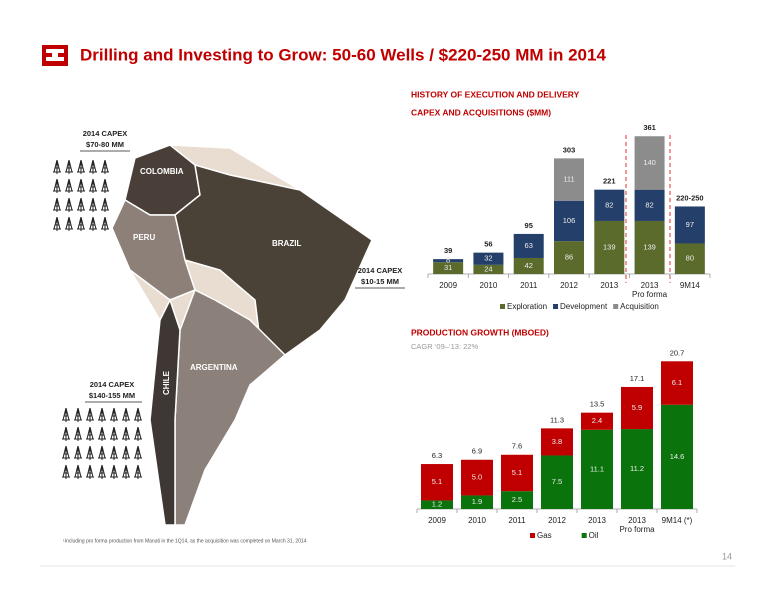 This screenshot has width=776, height=600. Describe the element at coordinates (144, 237) in the screenshot. I see `country-label: PERU` at that location.